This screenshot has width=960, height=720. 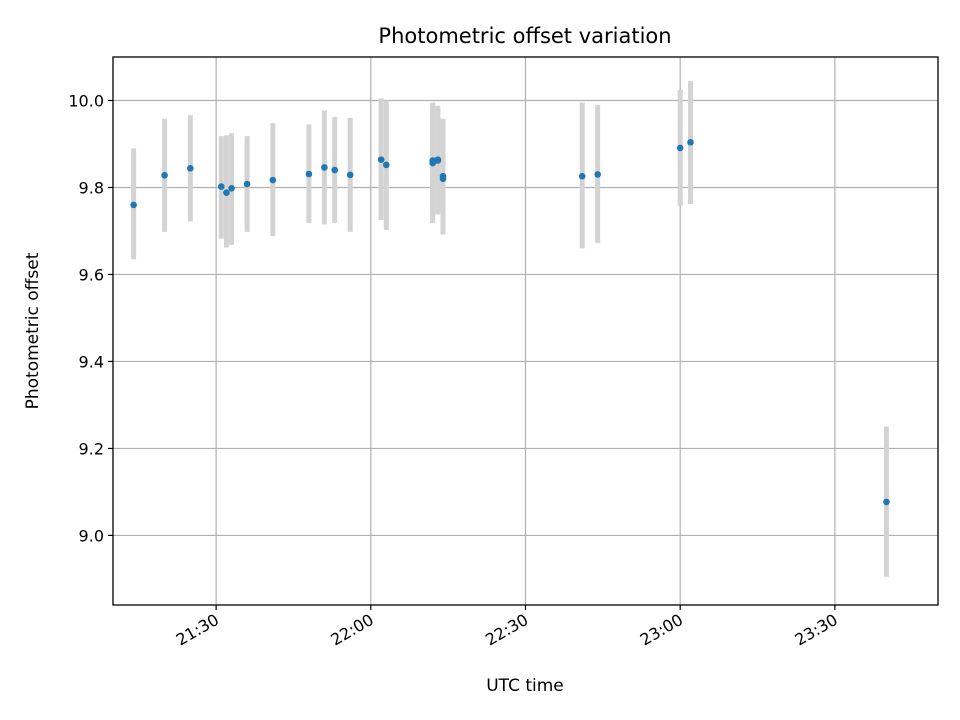 What do you see at coordinates (86, 100) in the screenshot?
I see `y-tick-label: 10.0` at bounding box center [86, 100].